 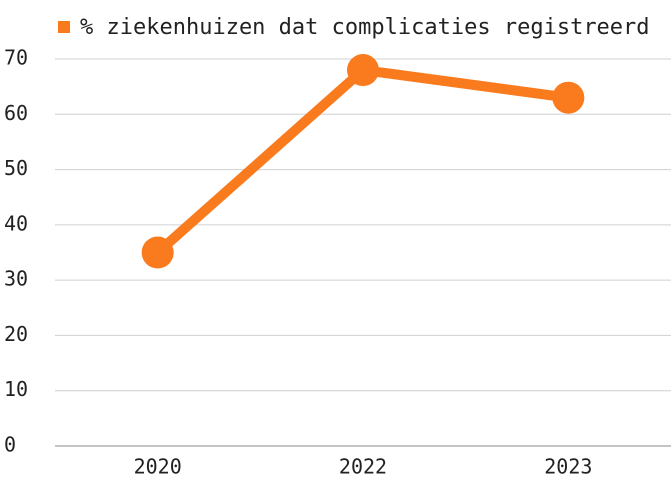 I want to click on y-tick-label: 50, so click(x=16, y=168).